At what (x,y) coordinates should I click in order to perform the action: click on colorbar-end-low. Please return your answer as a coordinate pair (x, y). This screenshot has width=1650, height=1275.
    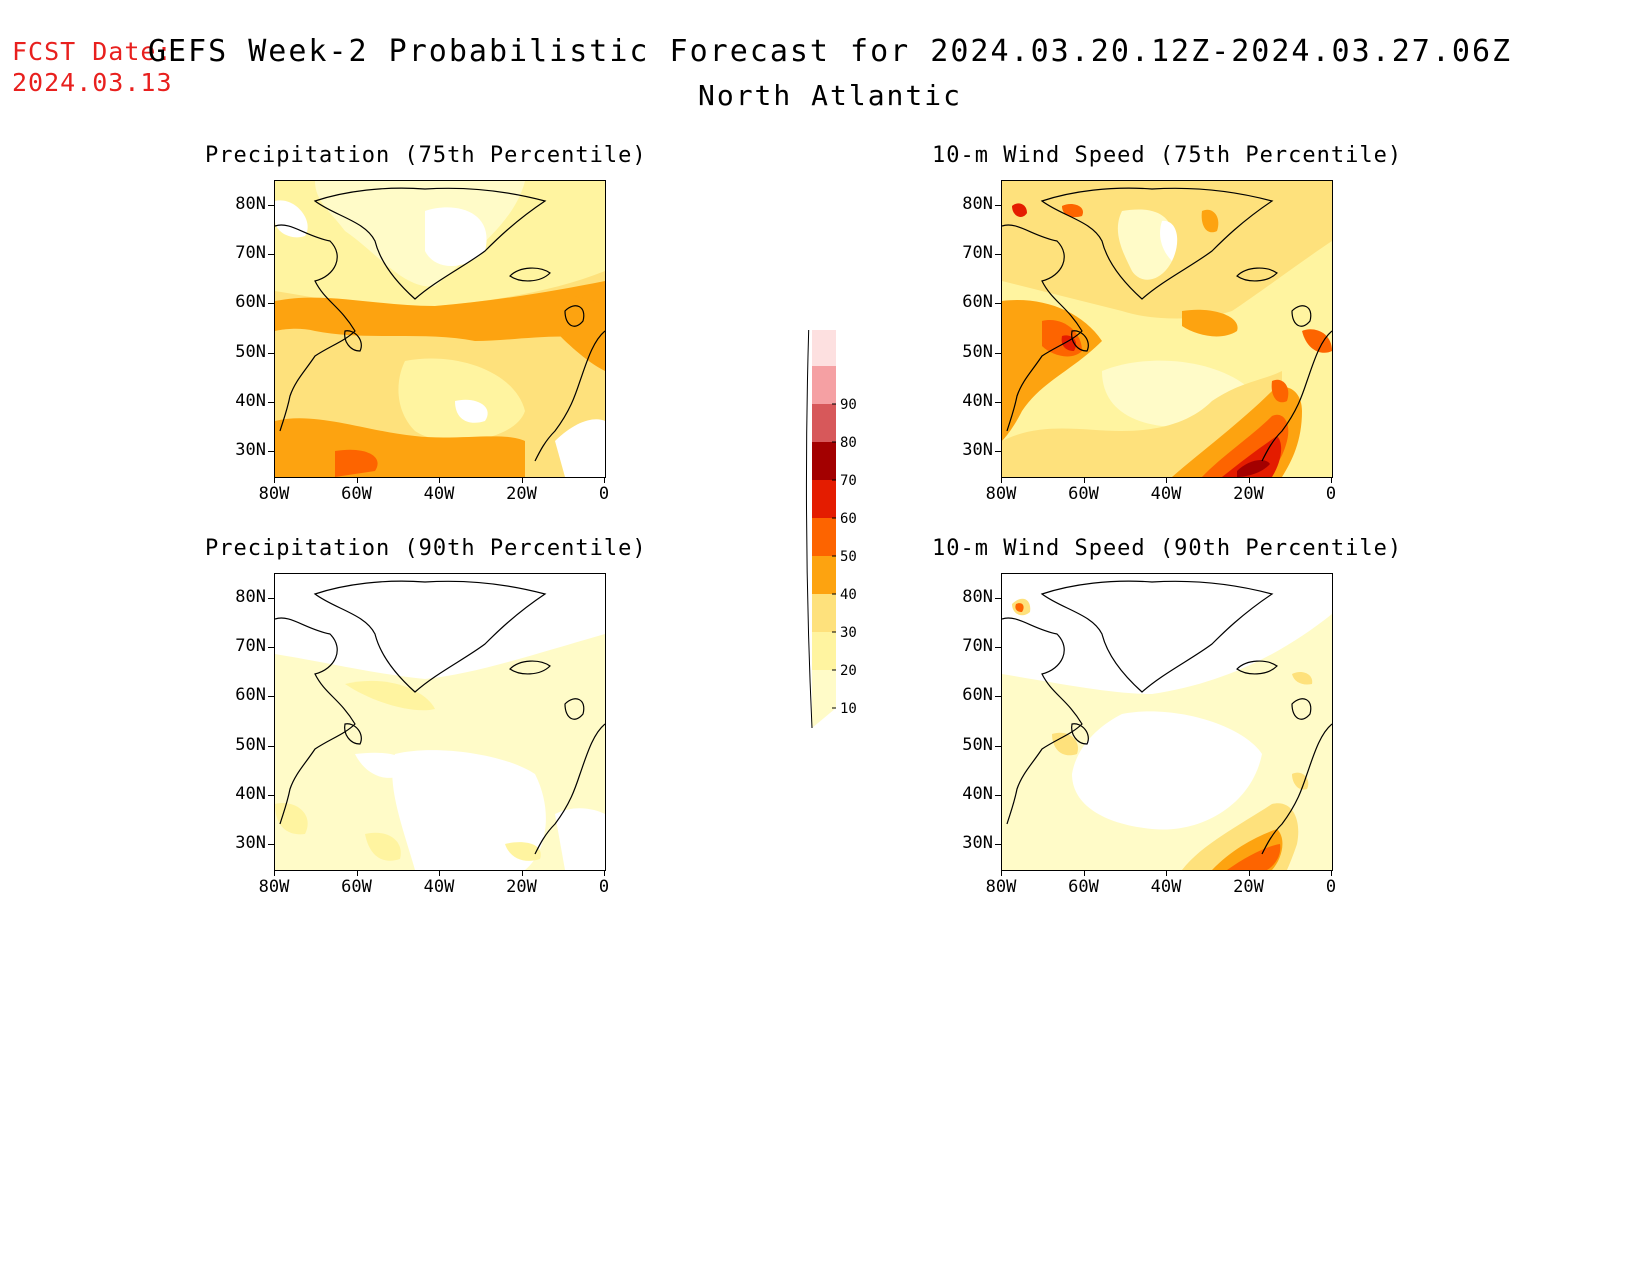
    Looking at the image, I should click on (824, 699).